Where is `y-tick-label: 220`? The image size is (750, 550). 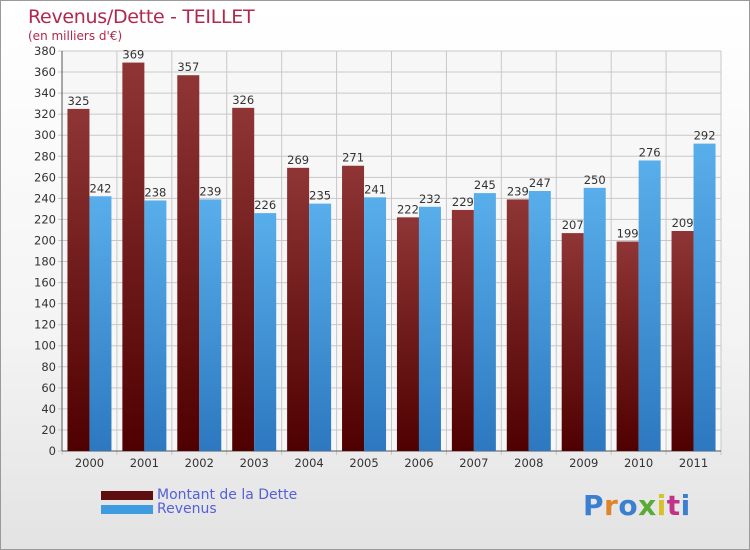 y-tick-label: 220 is located at coordinates (45, 219).